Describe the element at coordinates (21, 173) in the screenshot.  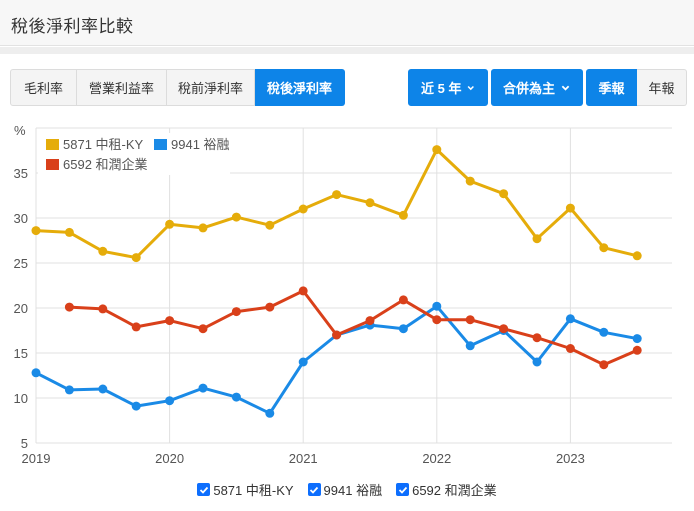
I see `y-tick-label: 35` at that location.